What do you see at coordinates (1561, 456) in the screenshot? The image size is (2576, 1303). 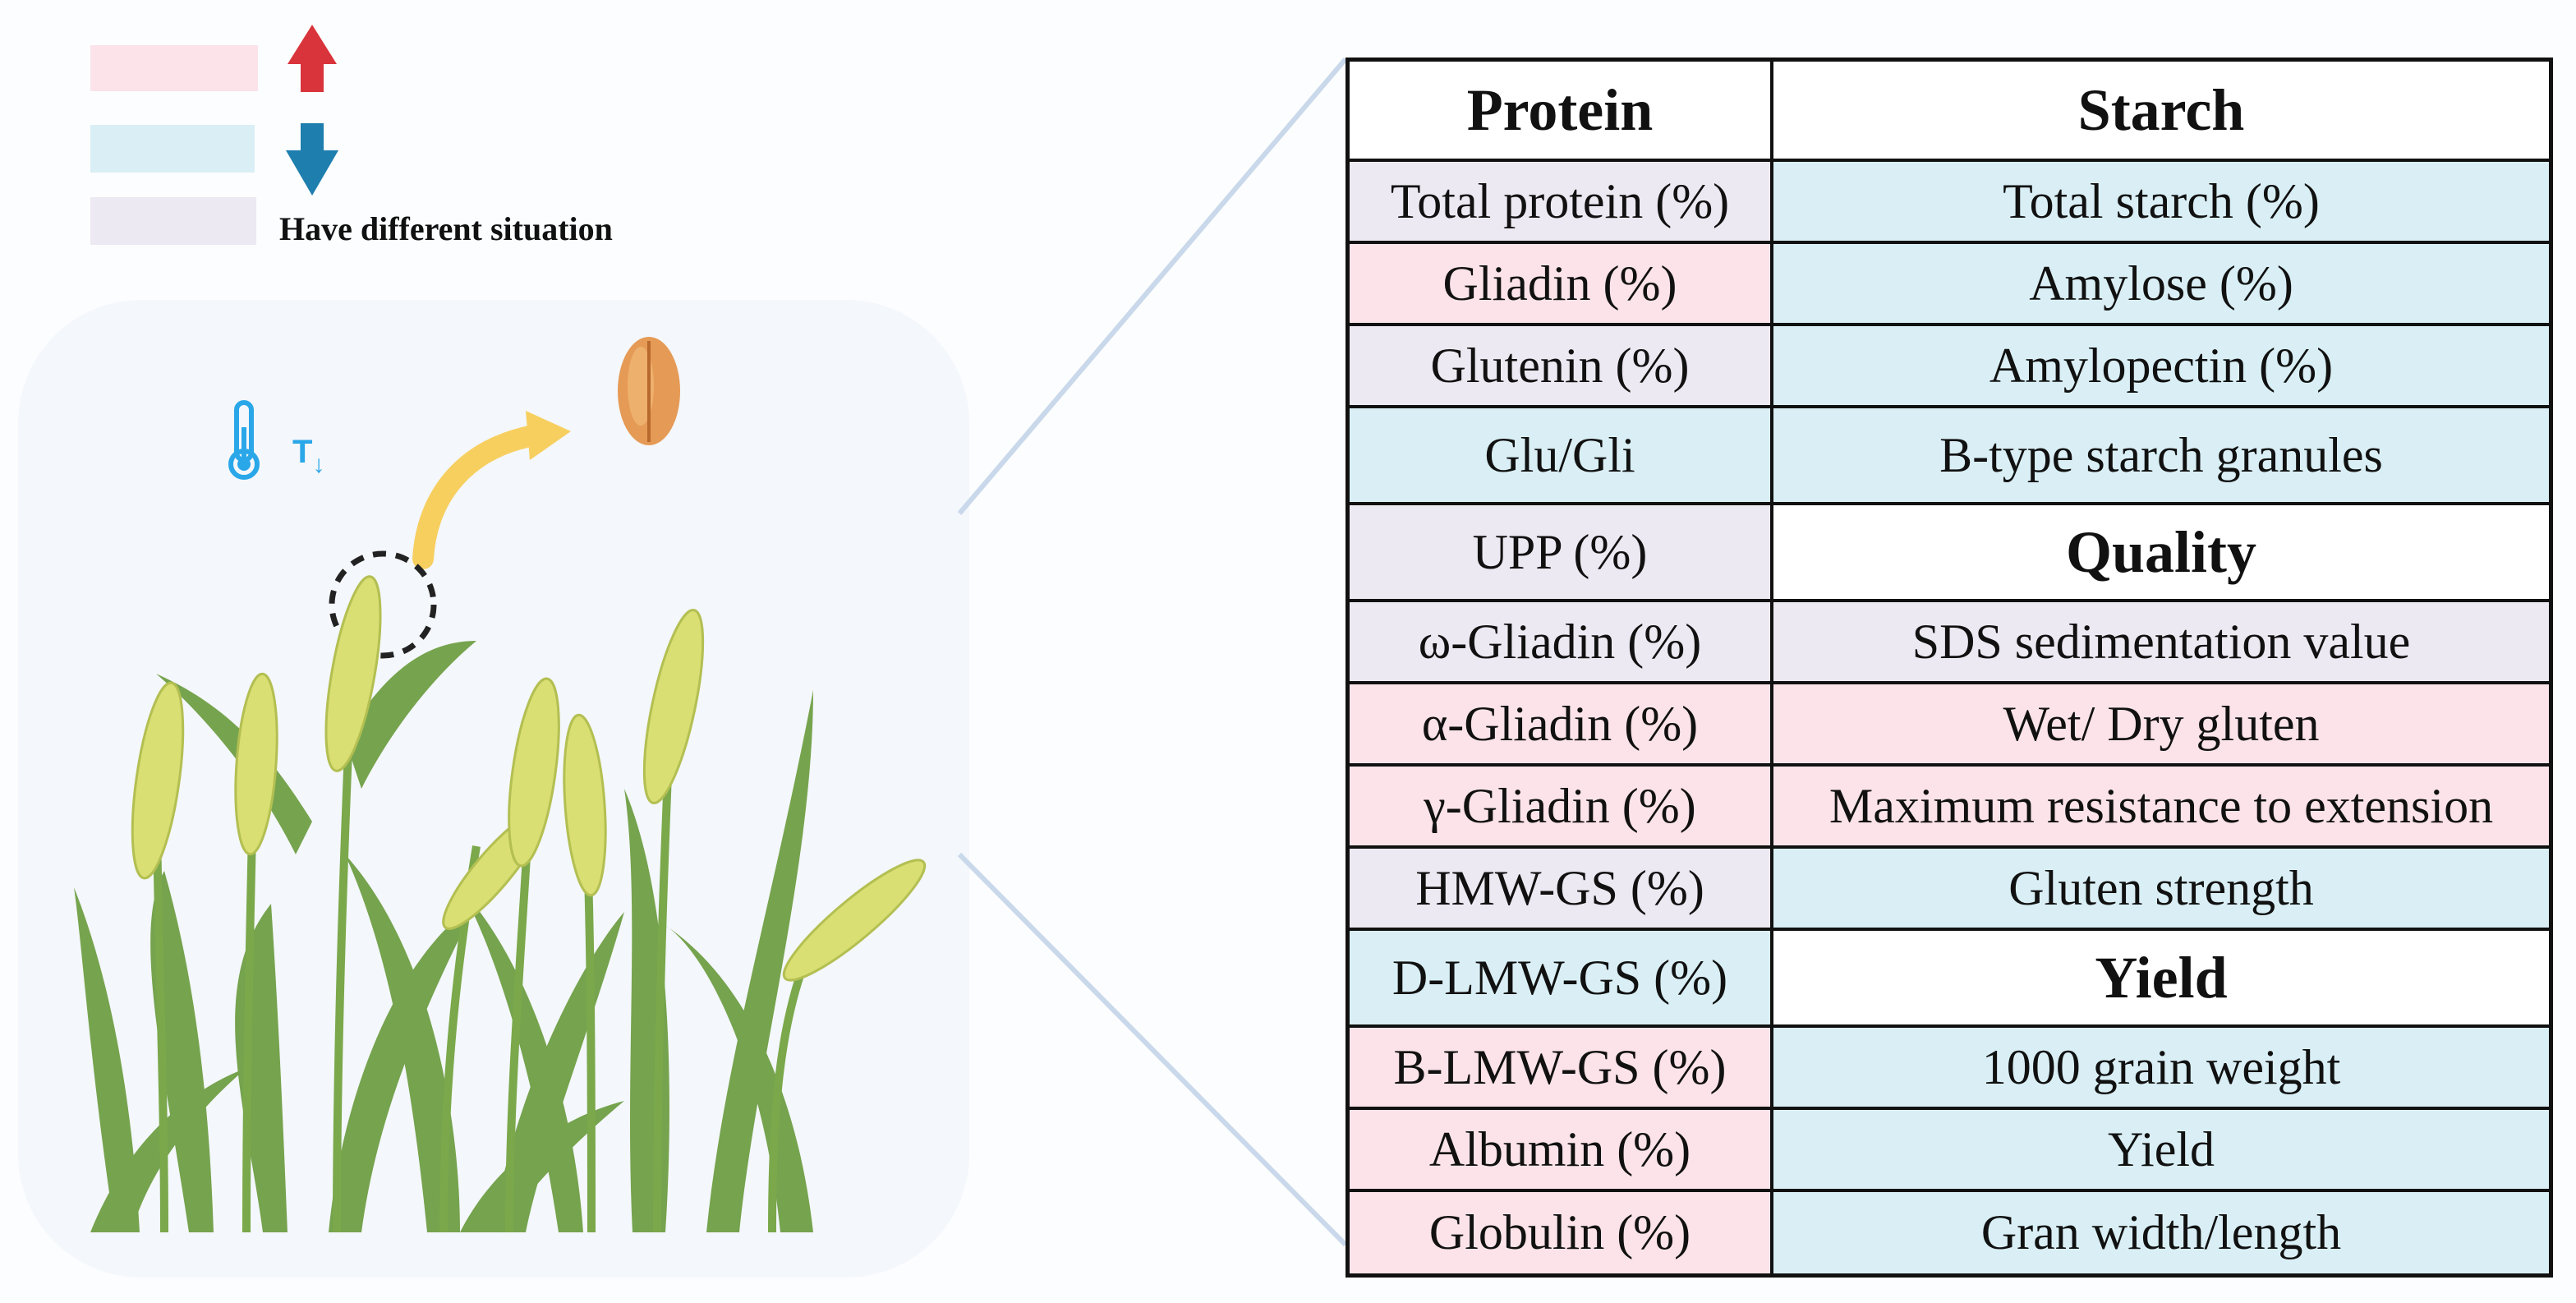 I see `table-cell-protein: Glu/Gli` at bounding box center [1561, 456].